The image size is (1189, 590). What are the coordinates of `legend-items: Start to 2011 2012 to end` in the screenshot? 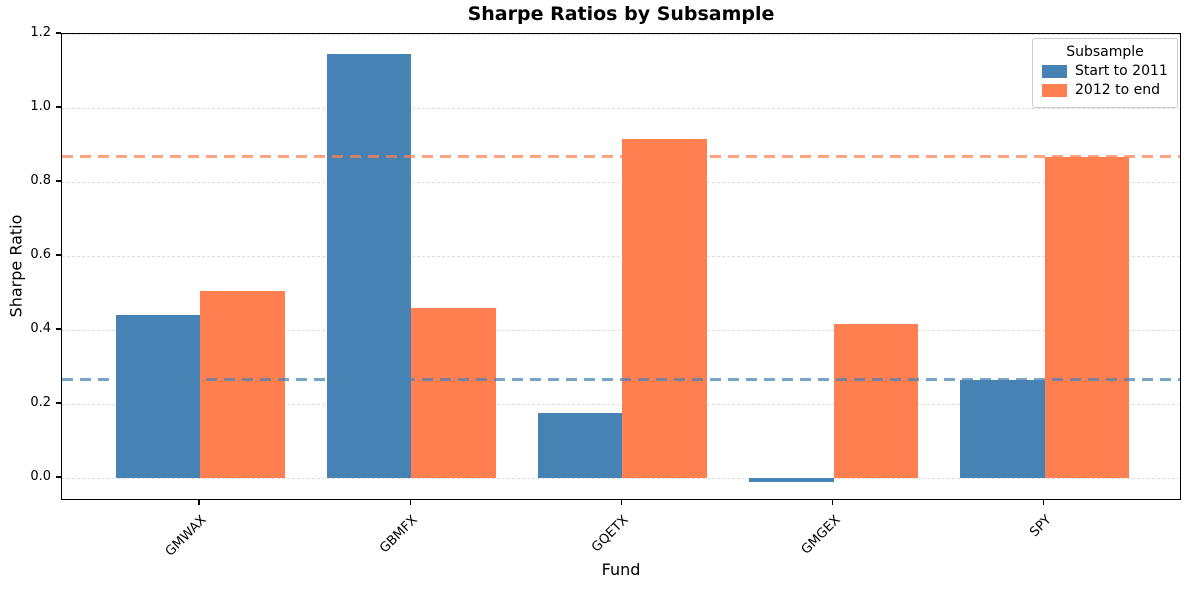 It's located at (1105, 80).